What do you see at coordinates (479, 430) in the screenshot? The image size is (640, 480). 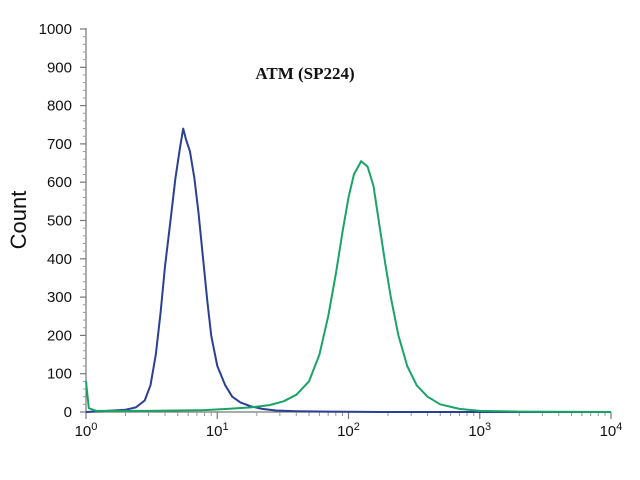 I see `x-tick-label: 10³` at bounding box center [479, 430].